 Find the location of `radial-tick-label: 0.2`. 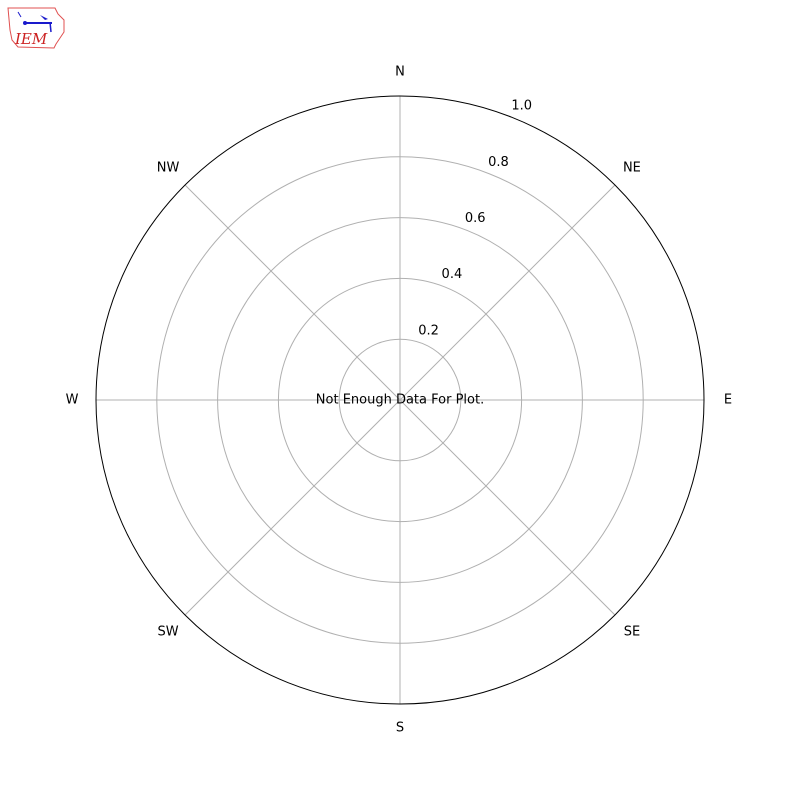

radial-tick-label: 0.2 is located at coordinates (428, 330).